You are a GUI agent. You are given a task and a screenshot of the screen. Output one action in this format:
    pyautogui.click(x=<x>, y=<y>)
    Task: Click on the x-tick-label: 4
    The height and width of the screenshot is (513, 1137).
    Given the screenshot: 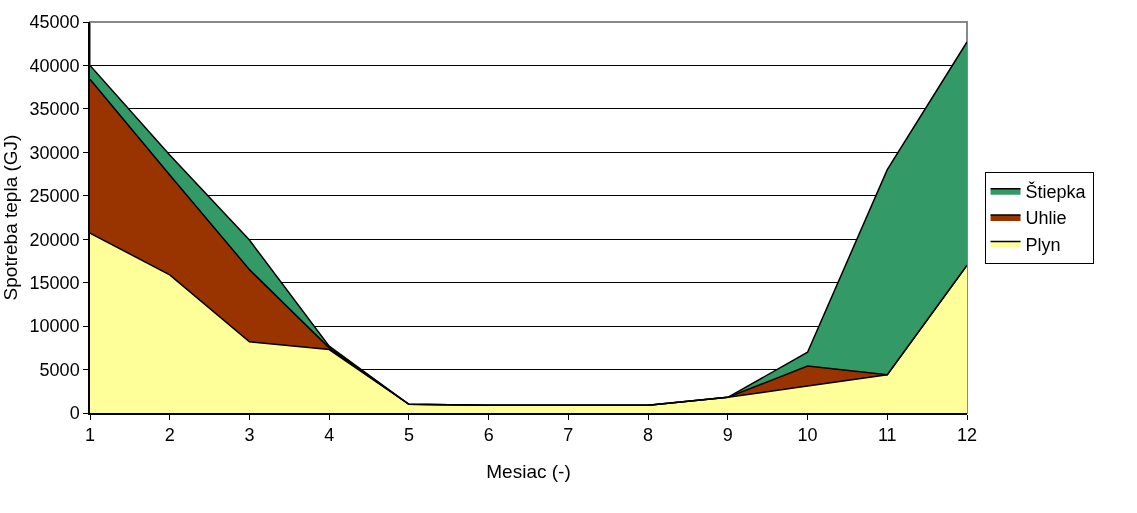 What is the action you would take?
    pyautogui.click(x=329, y=435)
    